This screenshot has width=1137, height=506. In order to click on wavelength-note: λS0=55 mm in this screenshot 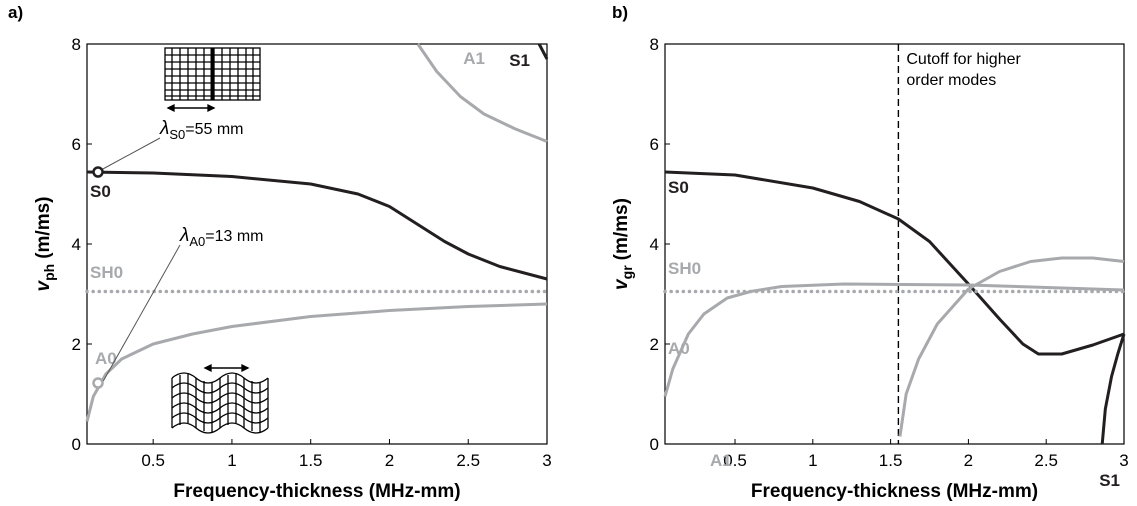, I will do `click(201, 130)`.